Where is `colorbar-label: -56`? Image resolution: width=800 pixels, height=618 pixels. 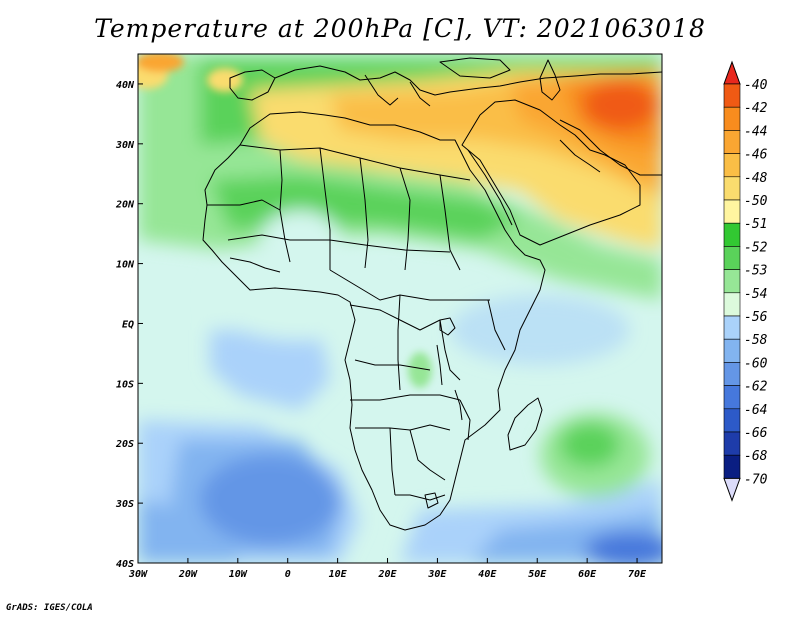
colorbar-label: -56 is located at coordinates (756, 317).